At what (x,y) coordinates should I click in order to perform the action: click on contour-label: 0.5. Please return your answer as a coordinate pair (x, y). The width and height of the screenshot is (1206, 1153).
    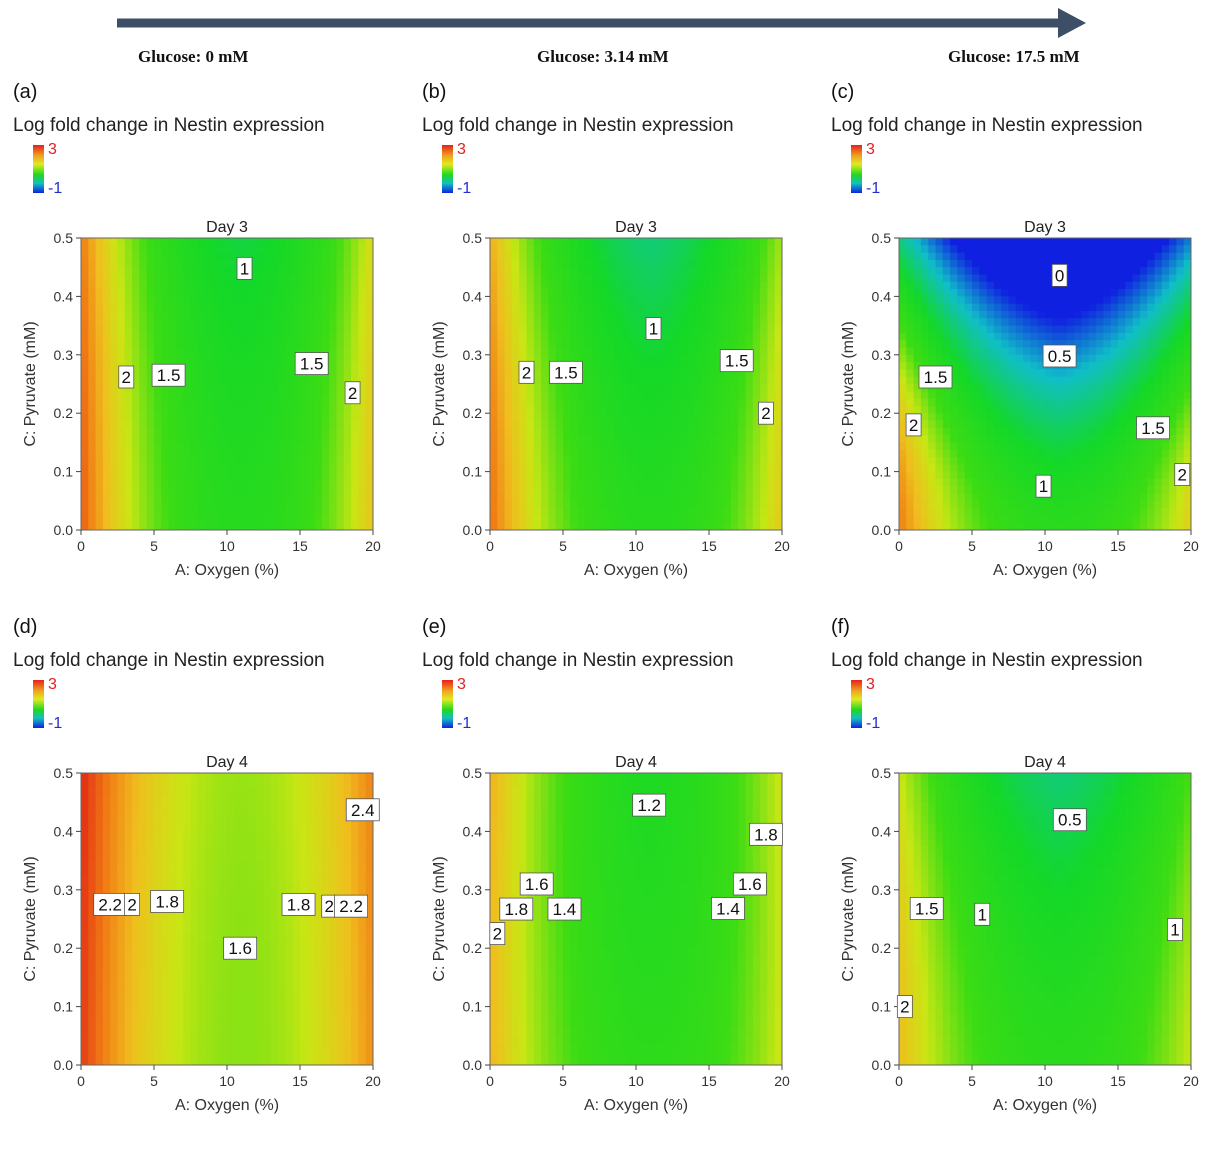
    Looking at the image, I should click on (1059, 356).